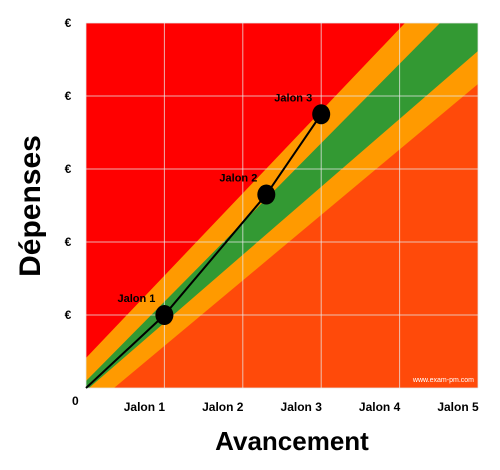 The image size is (500, 470). What do you see at coordinates (380, 407) in the screenshot?
I see `x-tick-label: Jalon 4` at bounding box center [380, 407].